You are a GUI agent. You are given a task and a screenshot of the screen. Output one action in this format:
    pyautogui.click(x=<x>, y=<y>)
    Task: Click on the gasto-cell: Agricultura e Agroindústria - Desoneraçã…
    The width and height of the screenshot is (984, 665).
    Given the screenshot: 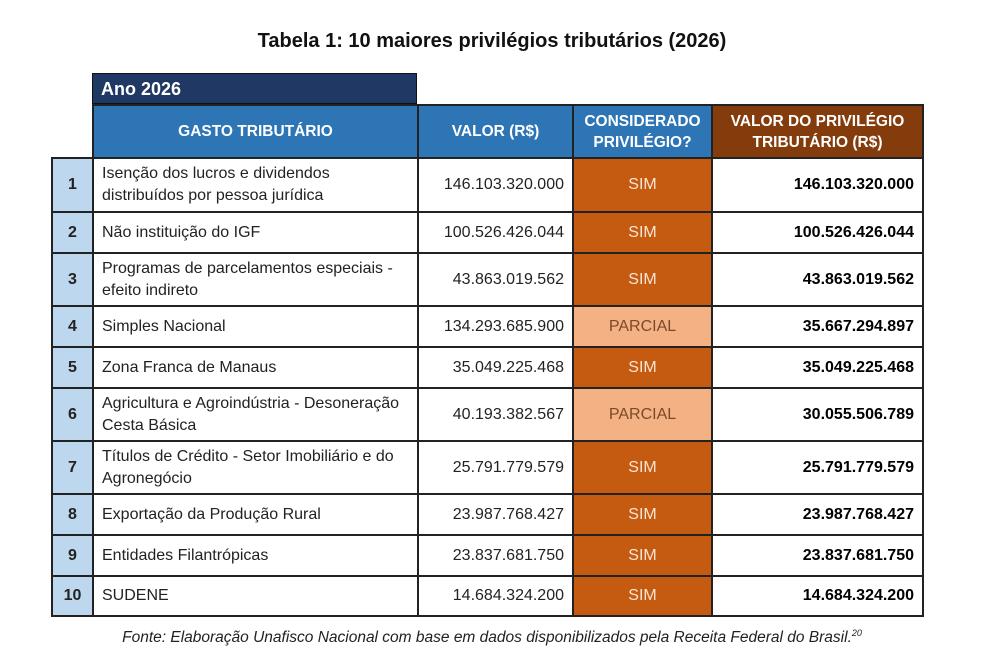 What is the action you would take?
    pyautogui.click(x=255, y=414)
    